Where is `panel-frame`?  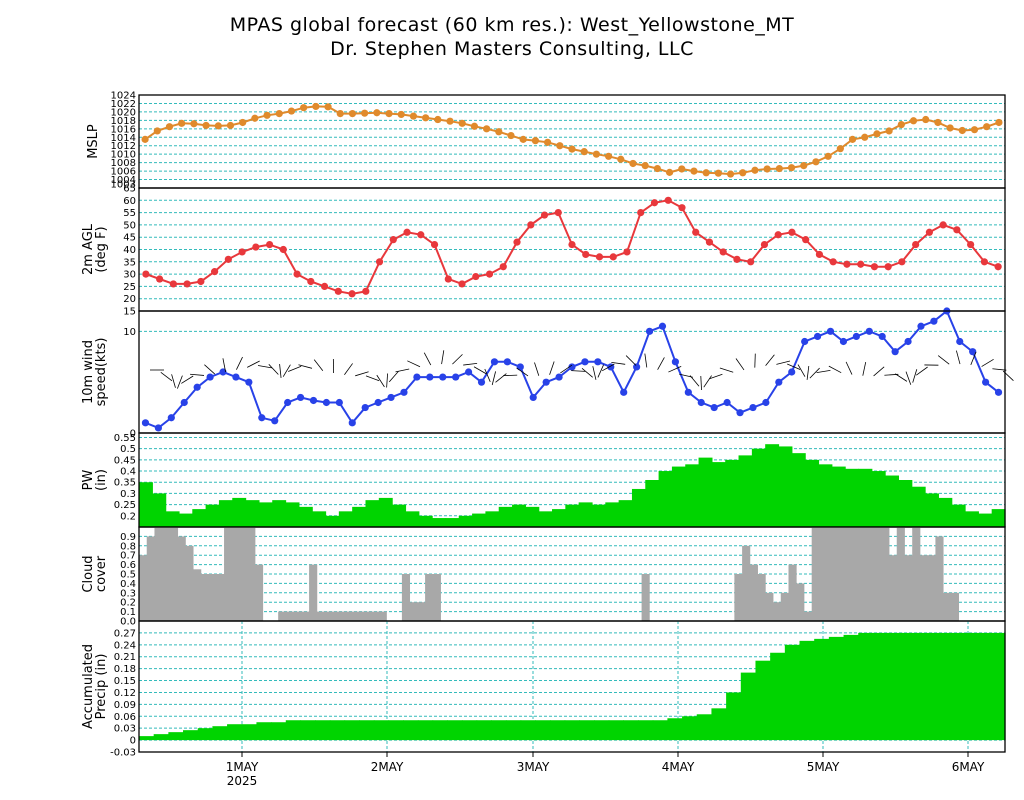
panel-frame is located at coordinates (572, 372).